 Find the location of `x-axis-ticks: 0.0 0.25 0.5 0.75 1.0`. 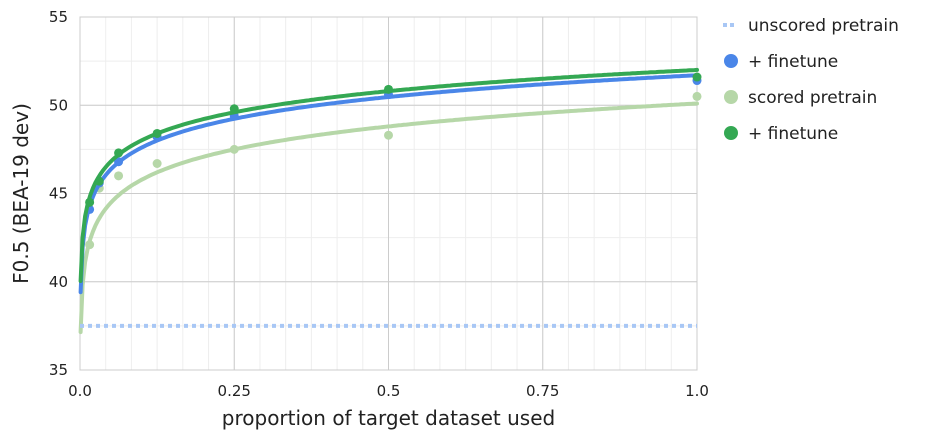

x-axis-ticks: 0.0 0.25 0.5 0.75 1.0 is located at coordinates (388, 391).